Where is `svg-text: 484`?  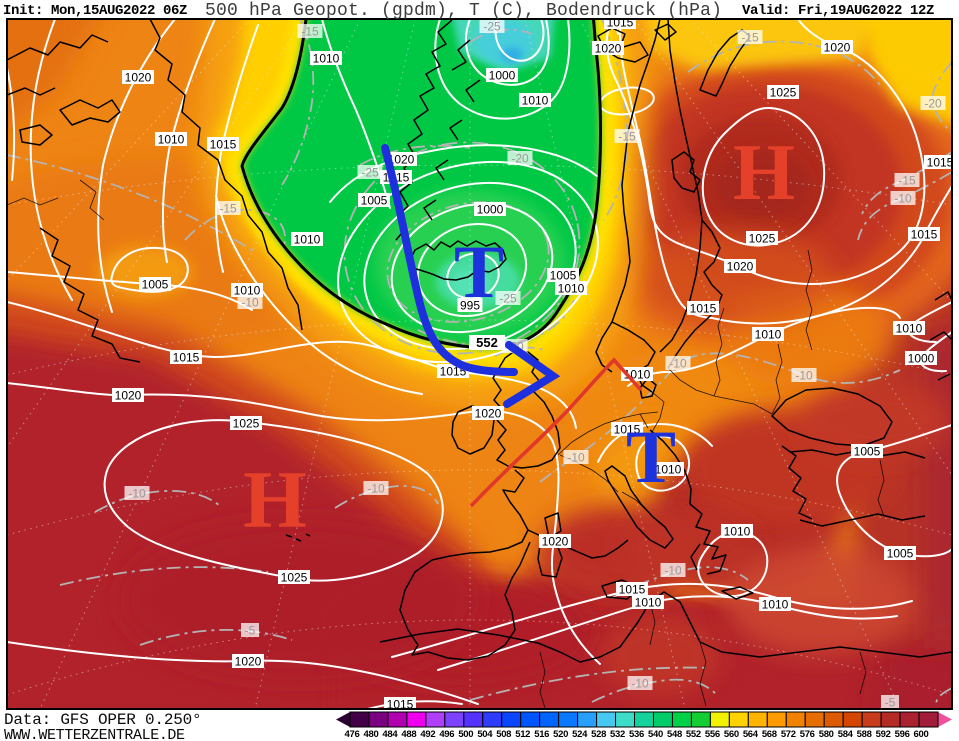
svg-text: 484 is located at coordinates (390, 734).